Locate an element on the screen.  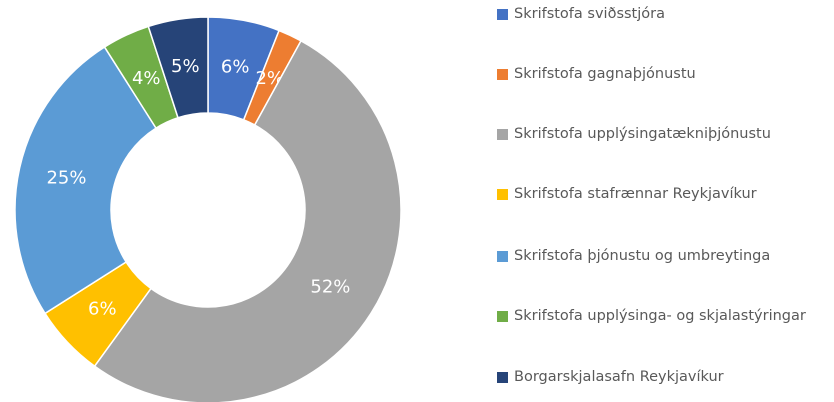
legend-label: Skrifstofa upplýsingatækniþjónustu is located at coordinates (642, 134).